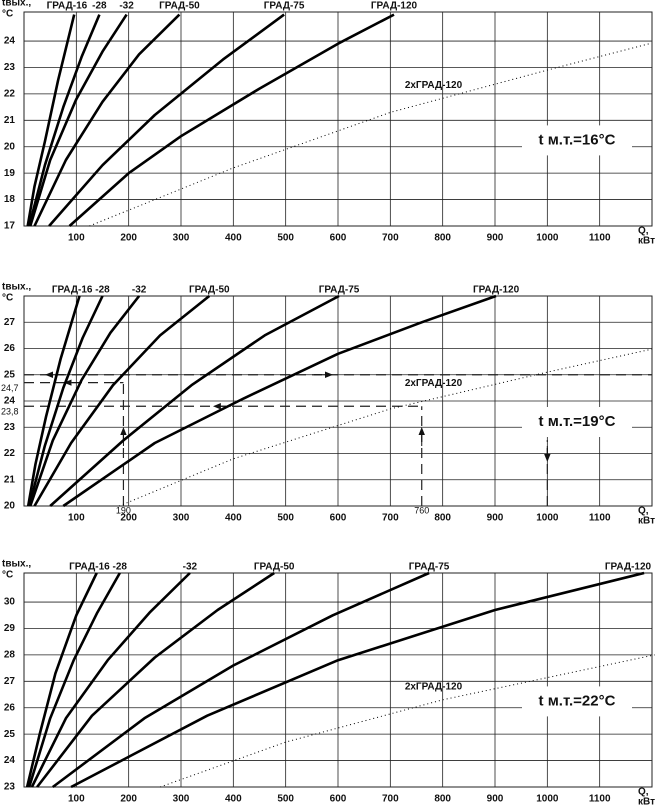  I want to click on guide-label: 760, so click(421, 510).